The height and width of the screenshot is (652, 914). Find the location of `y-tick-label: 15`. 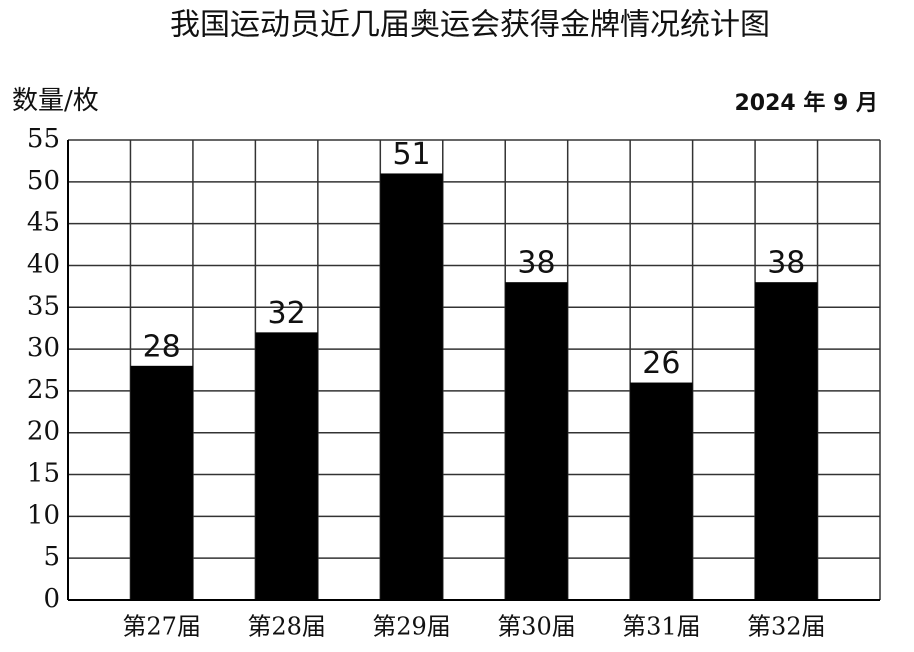

y-tick-label: 15 is located at coordinates (43, 474).